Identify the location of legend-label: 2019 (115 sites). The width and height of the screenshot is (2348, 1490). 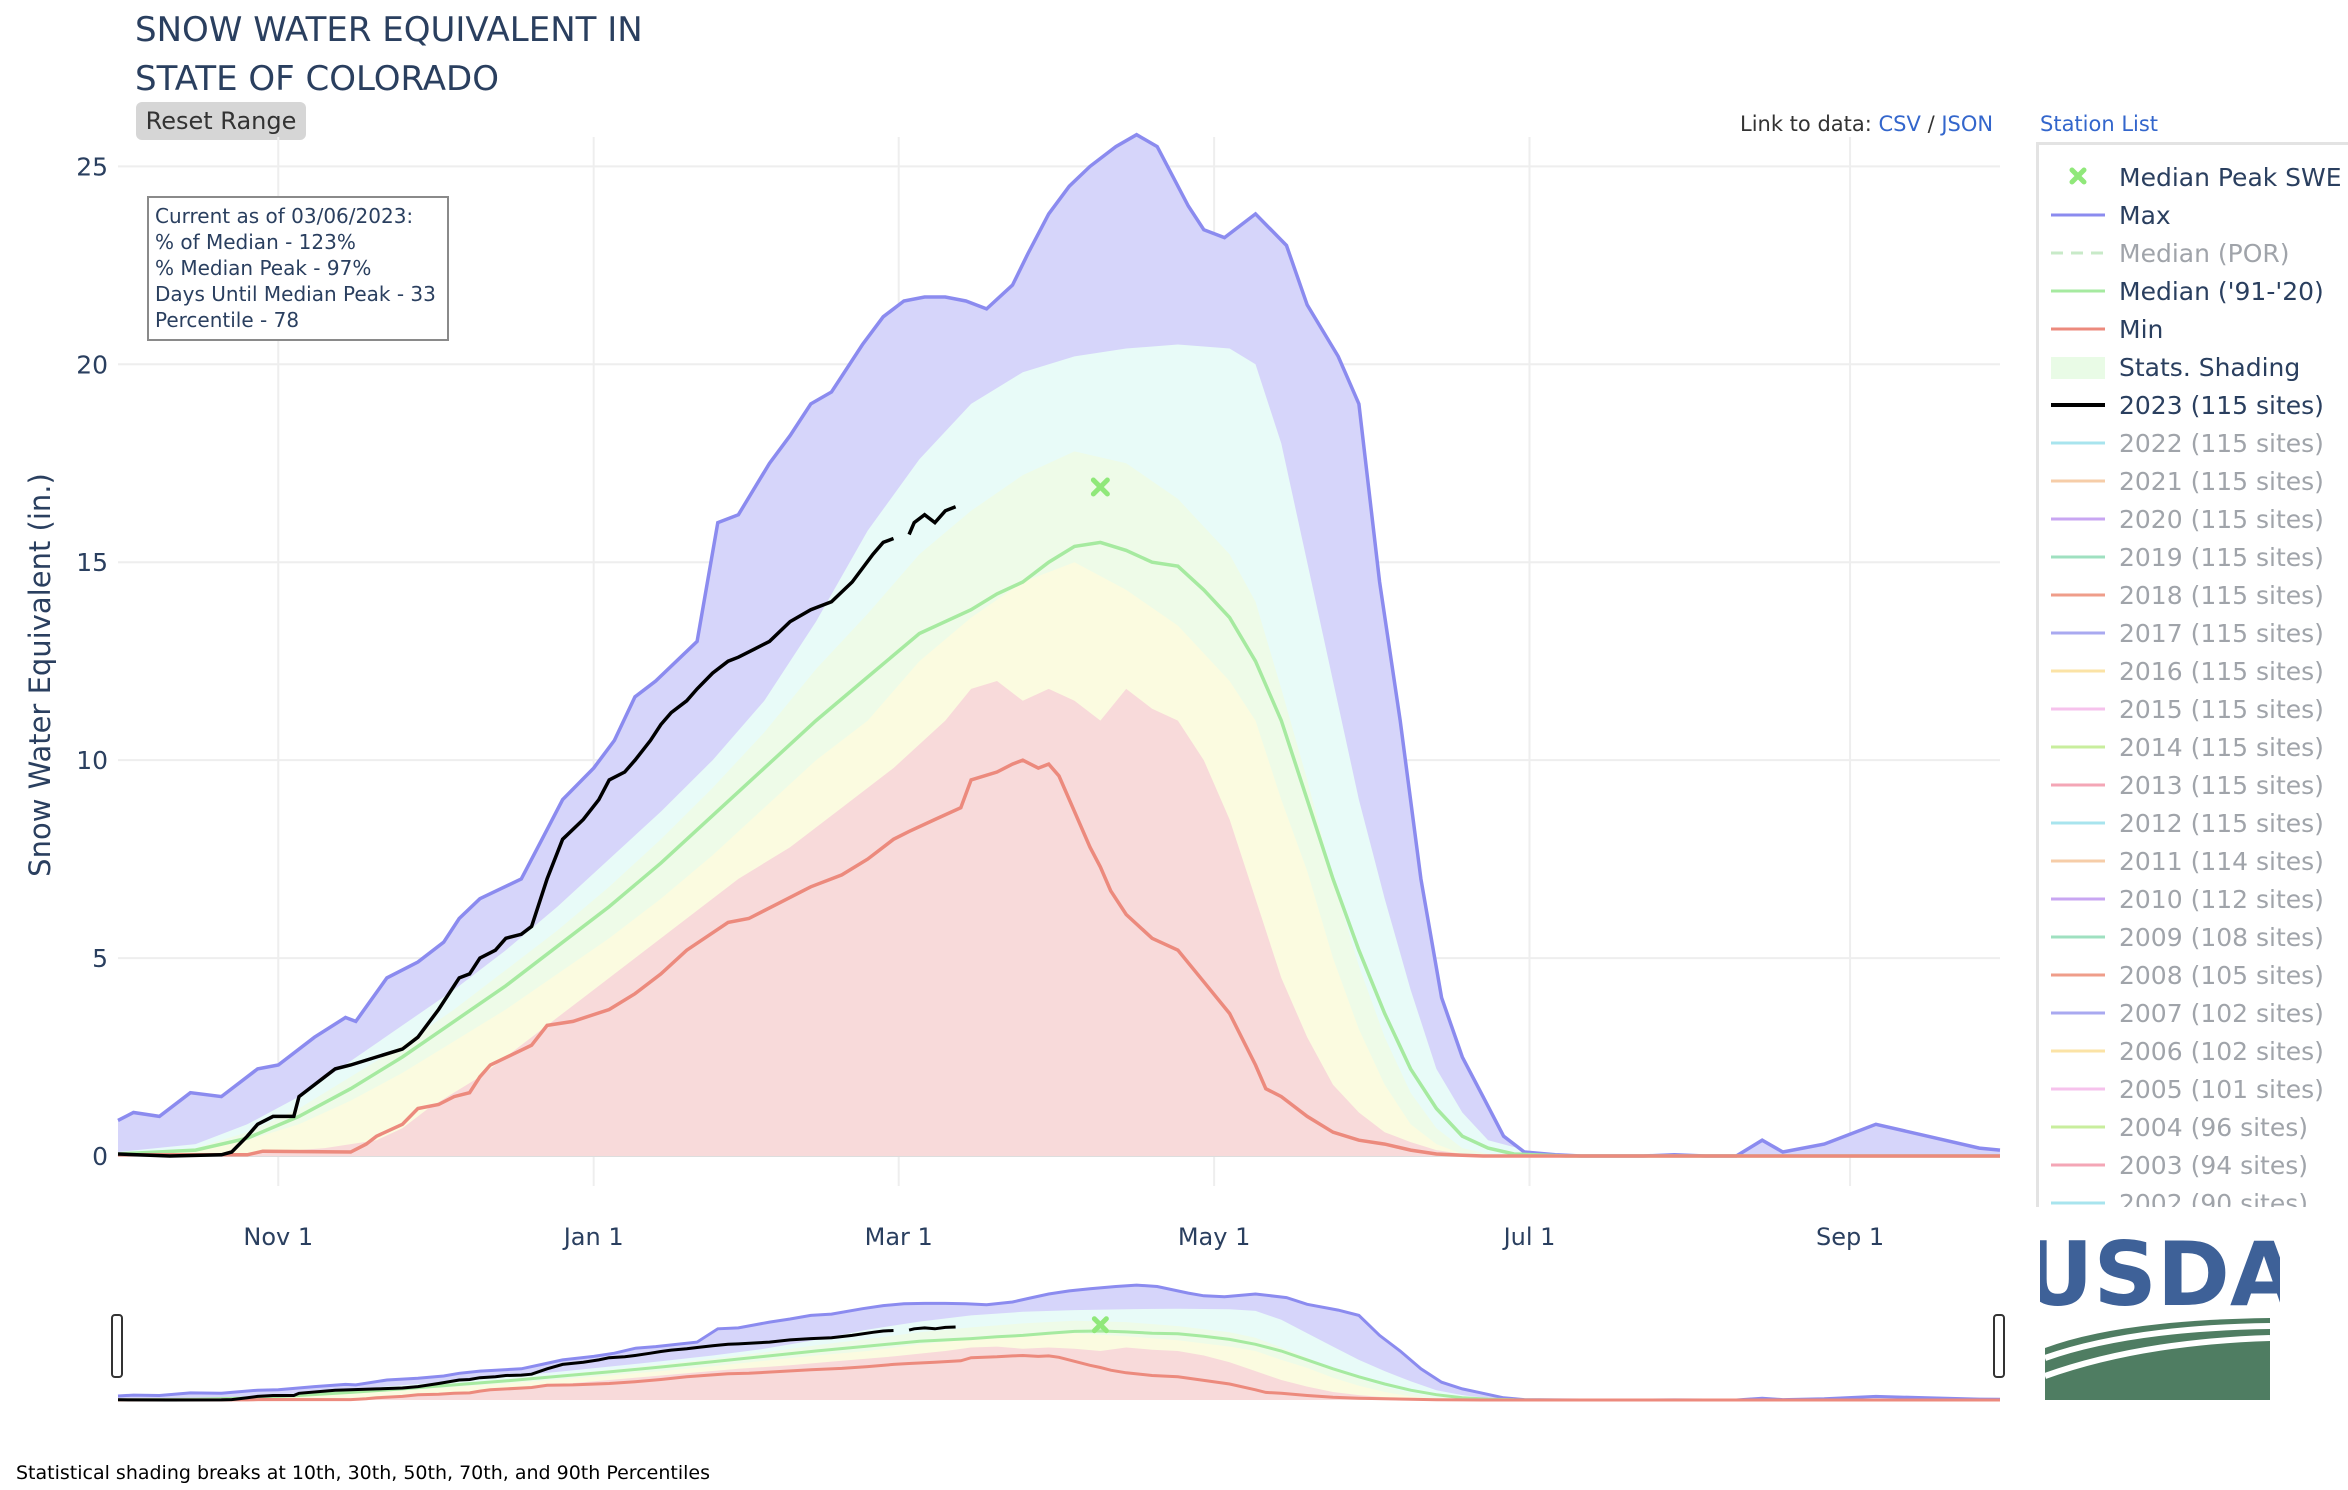
(2221, 557).